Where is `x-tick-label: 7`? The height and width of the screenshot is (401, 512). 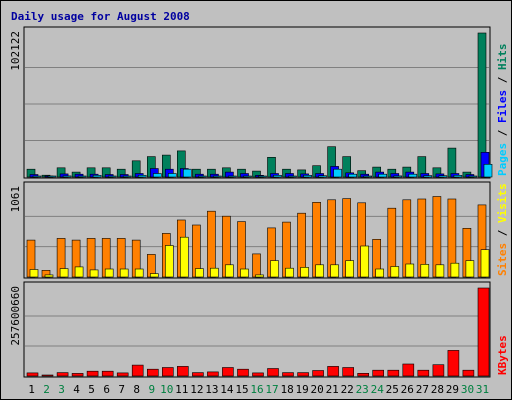
x-tick-label: 7 is located at coordinates (121, 389).